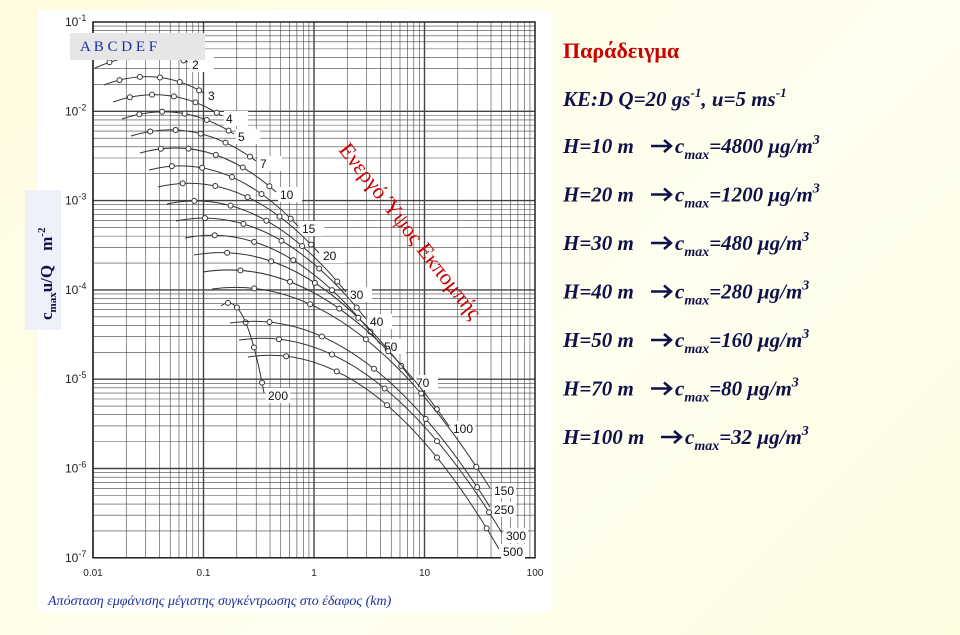 The height and width of the screenshot is (635, 960). Describe the element at coordinates (598, 146) in the screenshot. I see `row-height: H=10 m` at that location.